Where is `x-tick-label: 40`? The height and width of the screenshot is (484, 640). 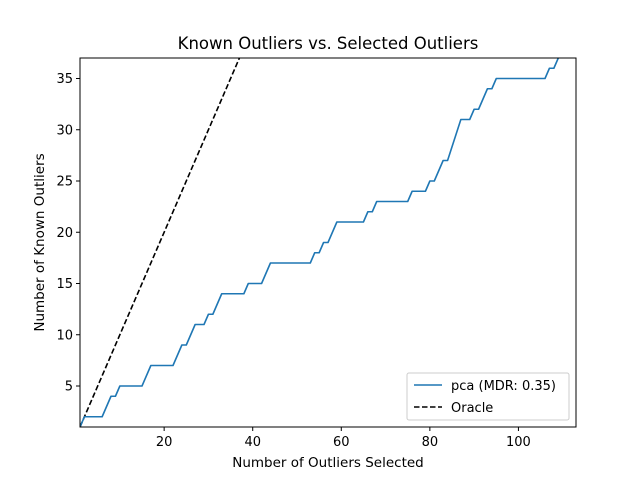 x-tick-label: 40 is located at coordinates (252, 442).